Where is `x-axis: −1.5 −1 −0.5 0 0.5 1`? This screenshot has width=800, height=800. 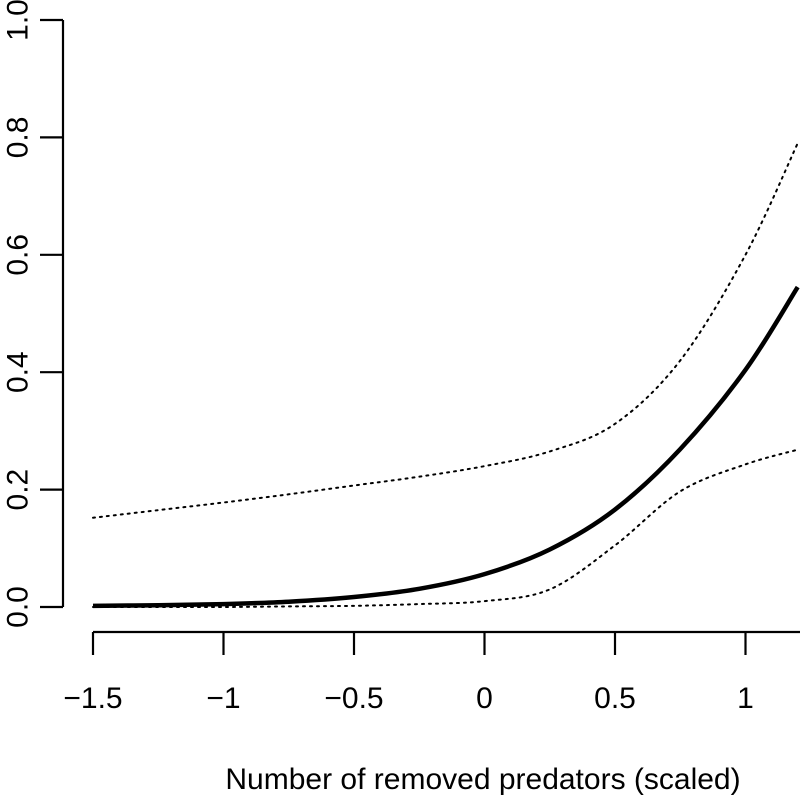 x-axis: −1.5 −1 −0.5 0 0.5 1 is located at coordinates (431, 672).